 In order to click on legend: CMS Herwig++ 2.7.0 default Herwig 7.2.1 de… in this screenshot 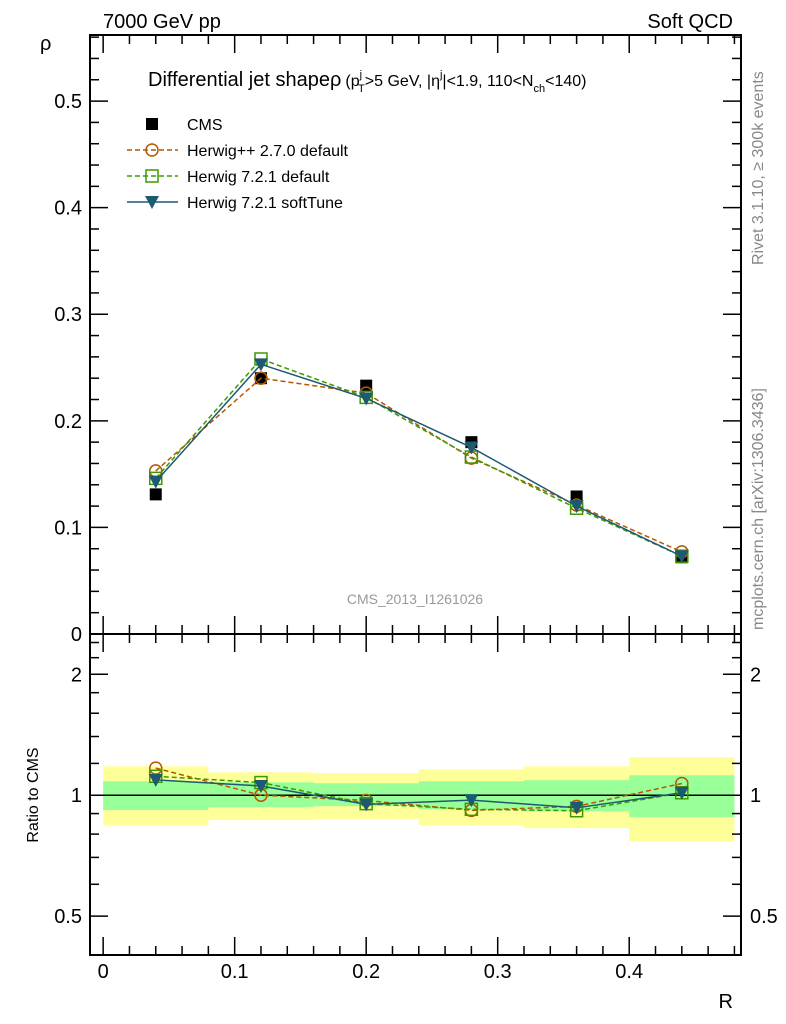, I will do `click(238, 164)`.